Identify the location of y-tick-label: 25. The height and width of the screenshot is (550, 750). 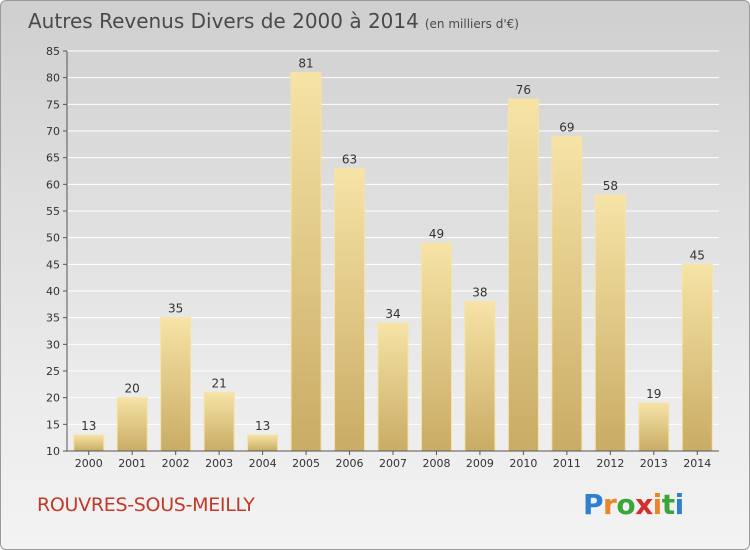
(53, 371).